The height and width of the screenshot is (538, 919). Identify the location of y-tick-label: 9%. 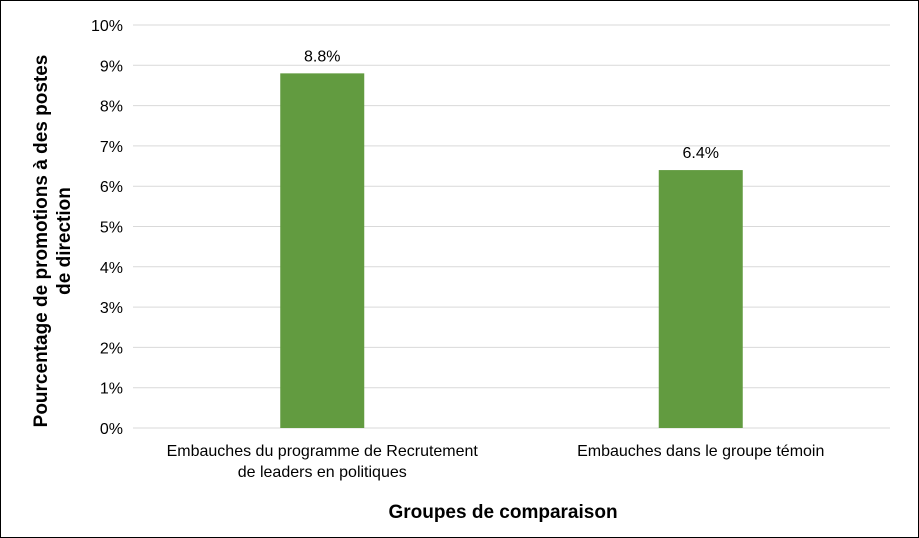
(111, 66).